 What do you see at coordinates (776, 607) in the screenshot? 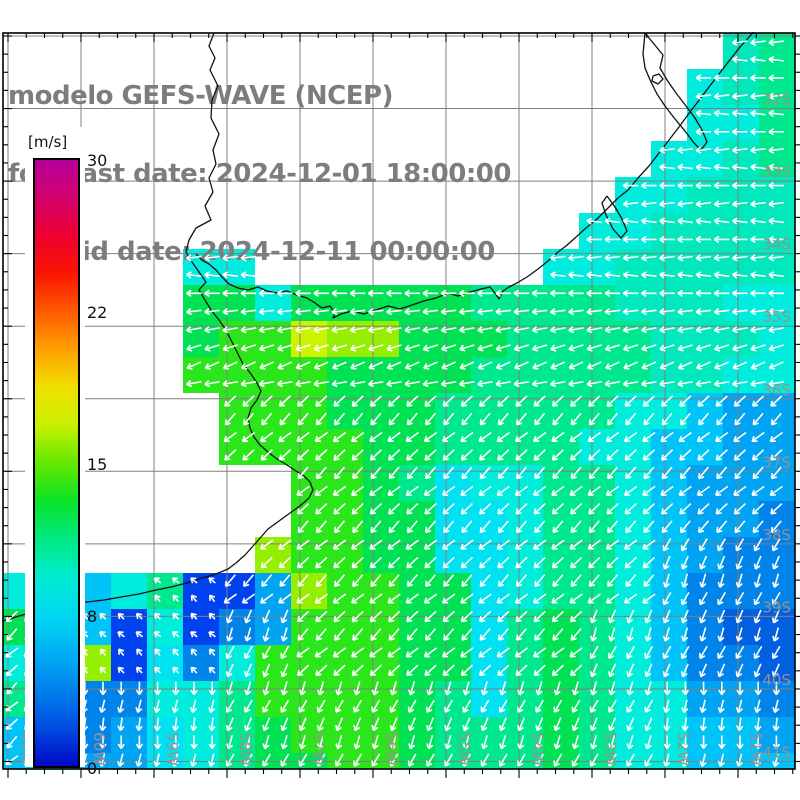
I see `lat-label: 39S` at bounding box center [776, 607].